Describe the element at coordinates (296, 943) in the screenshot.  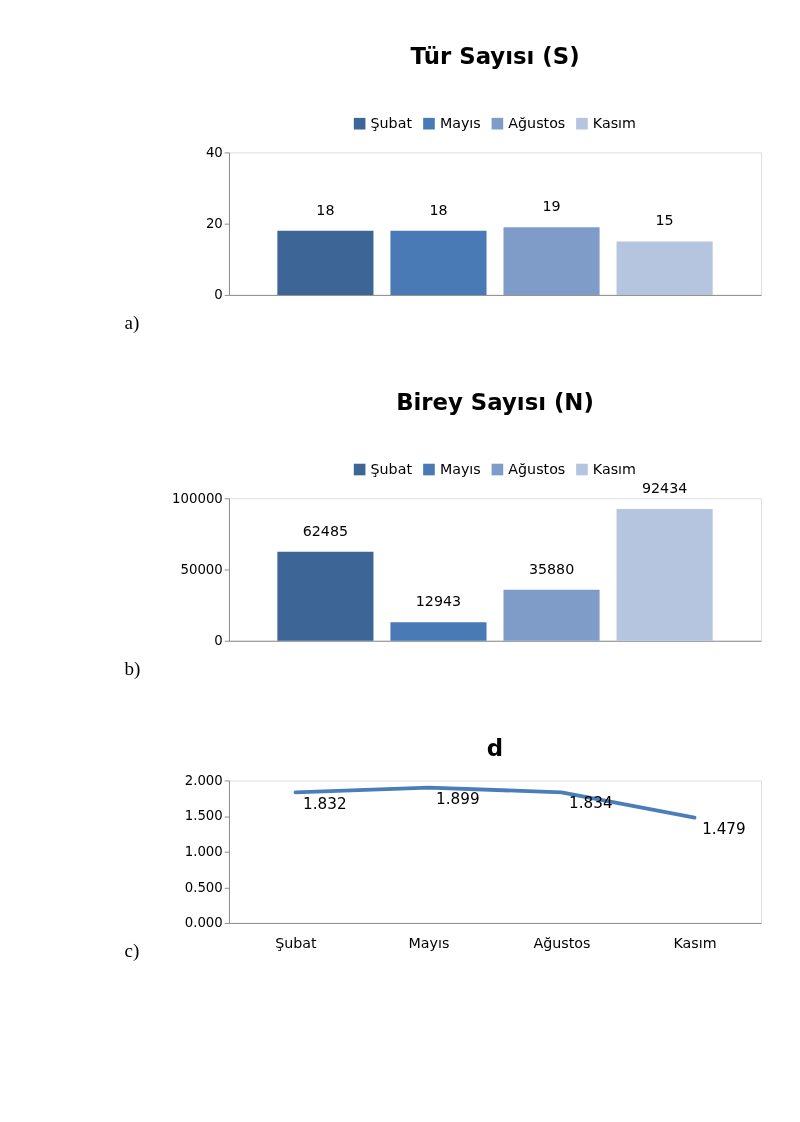
I see `x-tick-label: Şubat` at that location.